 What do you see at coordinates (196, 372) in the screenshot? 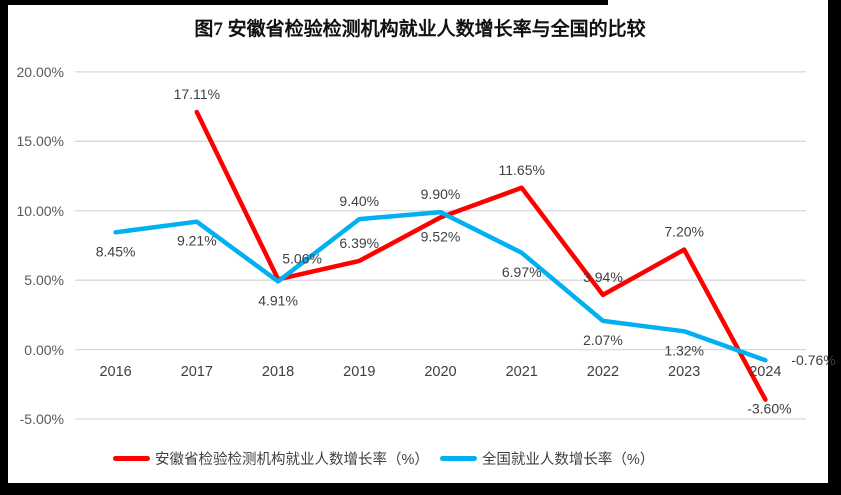
I see `x-axis-label: 2017` at bounding box center [196, 372].